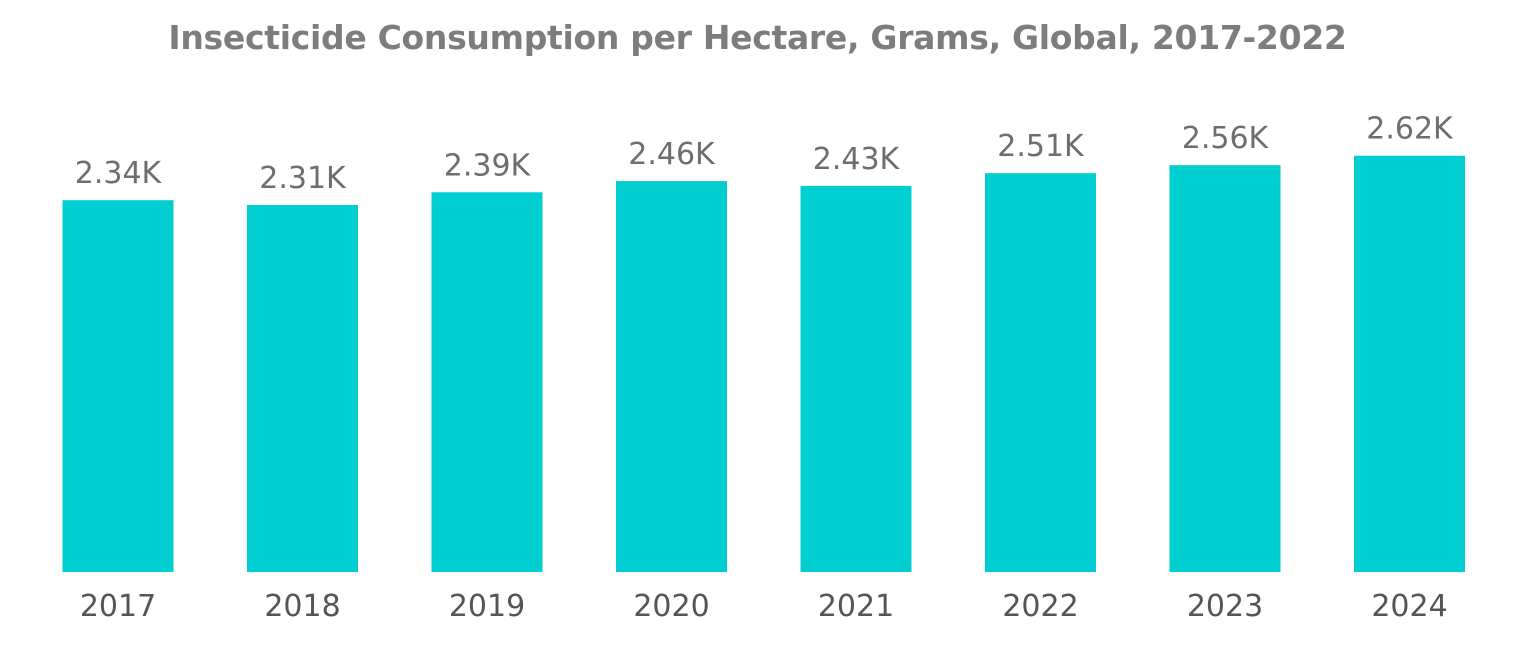 This screenshot has width=1515, height=649. What do you see at coordinates (764, 606) in the screenshot?
I see `x-axis-ticks-layer: 2017 2018 2019 2020 2021 2022 2023 2024` at bounding box center [764, 606].